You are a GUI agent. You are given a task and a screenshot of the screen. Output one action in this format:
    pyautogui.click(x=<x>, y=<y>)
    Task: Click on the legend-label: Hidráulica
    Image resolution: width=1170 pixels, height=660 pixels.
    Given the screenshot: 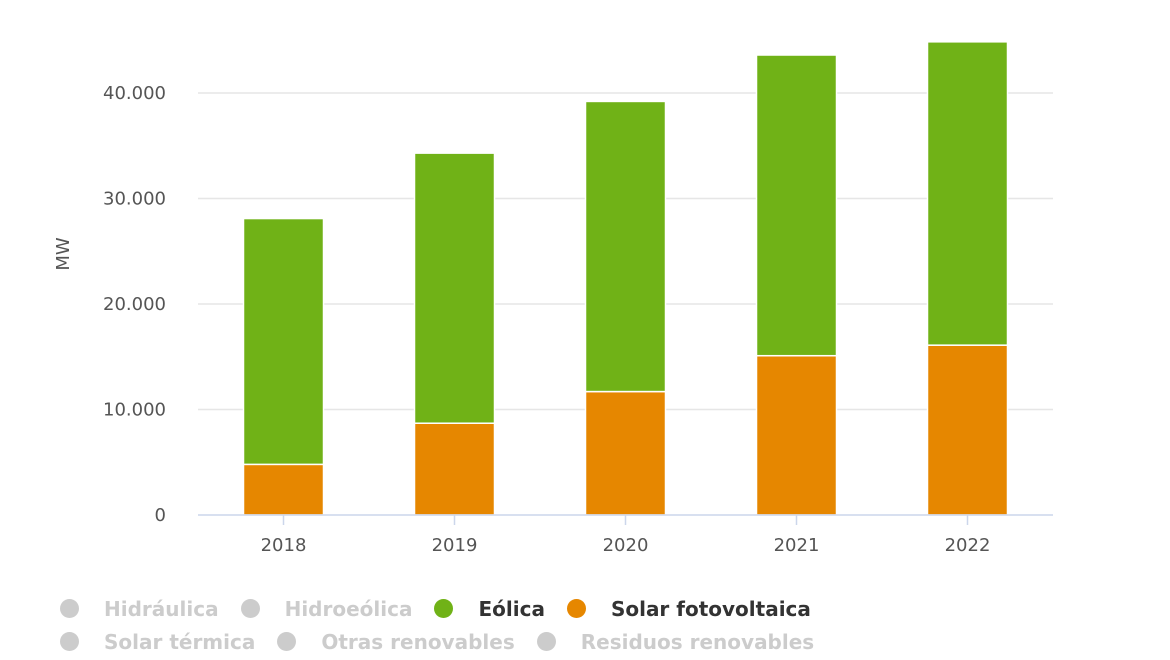 What is the action you would take?
    pyautogui.click(x=161, y=608)
    